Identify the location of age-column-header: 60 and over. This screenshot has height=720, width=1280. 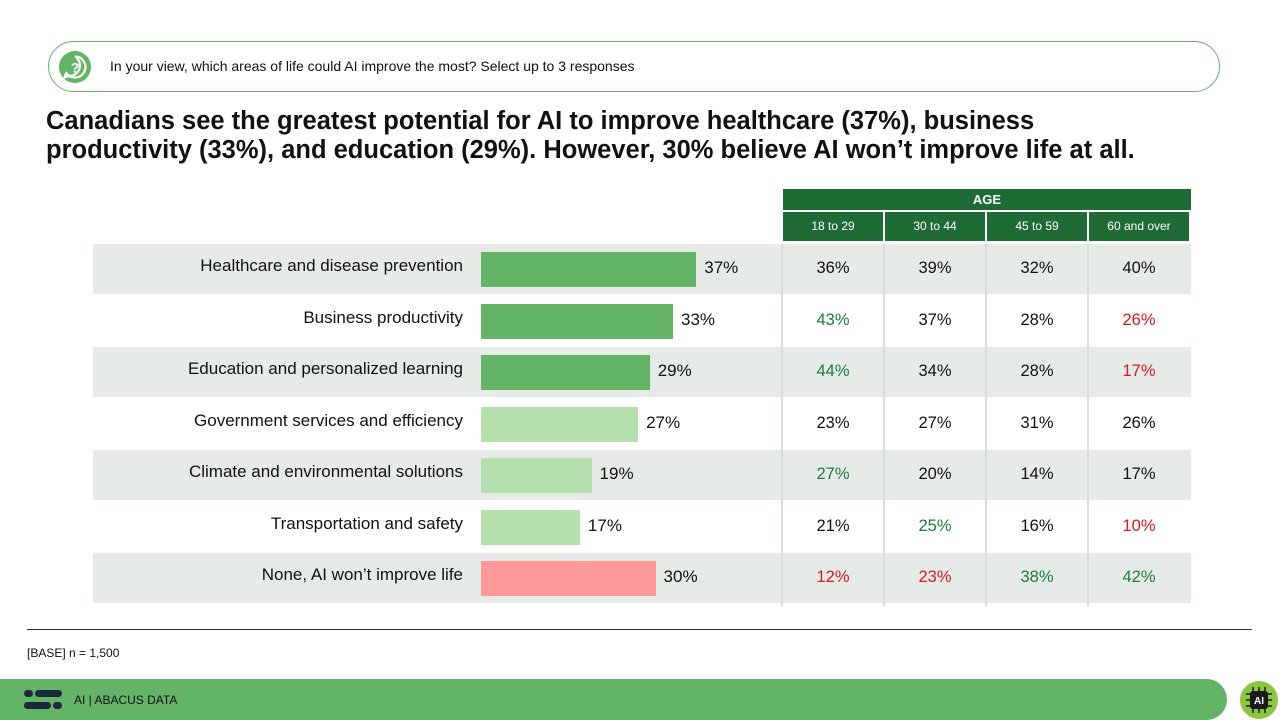
(1139, 226).